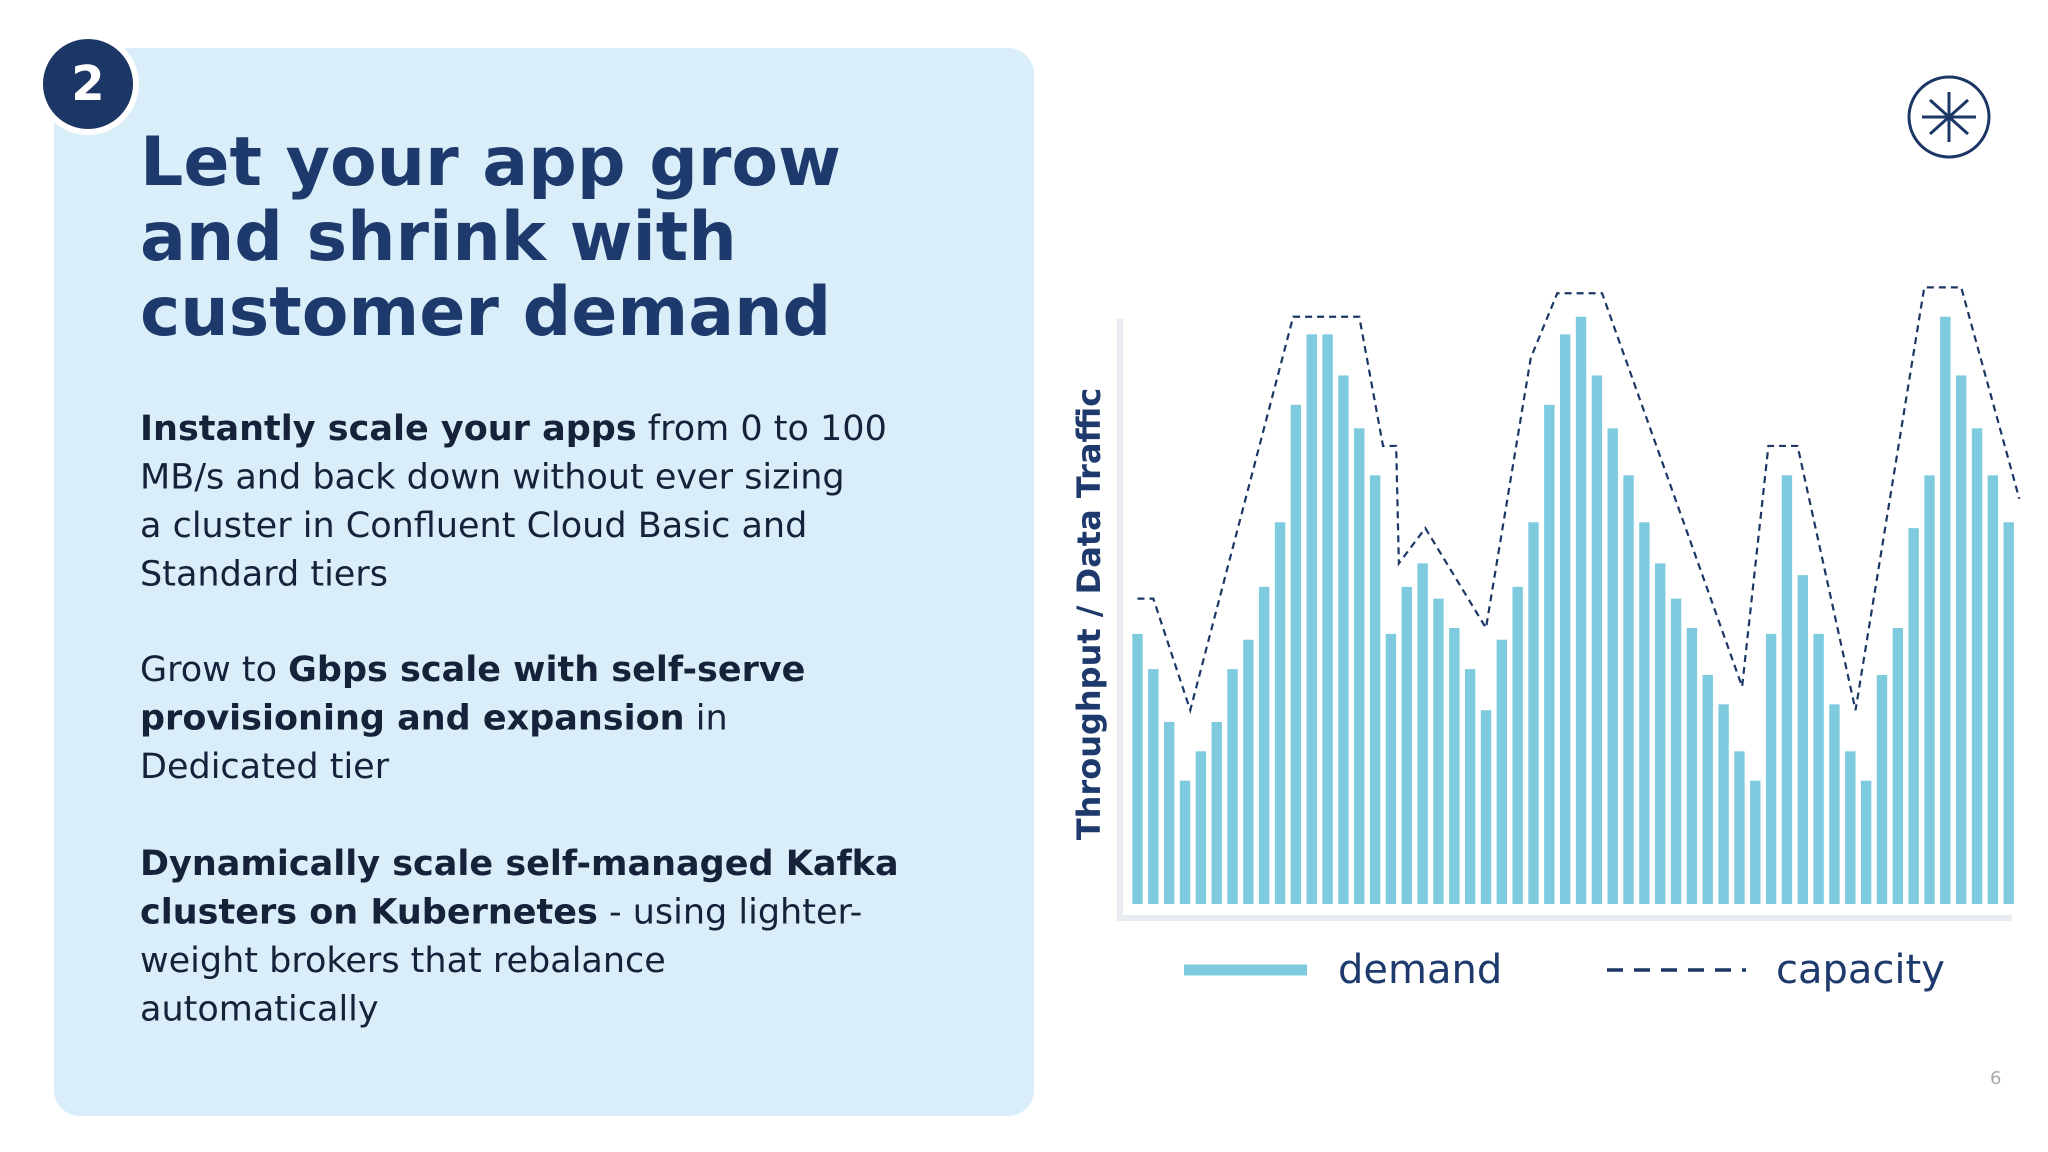 Image resolution: width=2048 pixels, height=1152 pixels. I want to click on text-run: weight brokers that rebalance, so click(403, 961).